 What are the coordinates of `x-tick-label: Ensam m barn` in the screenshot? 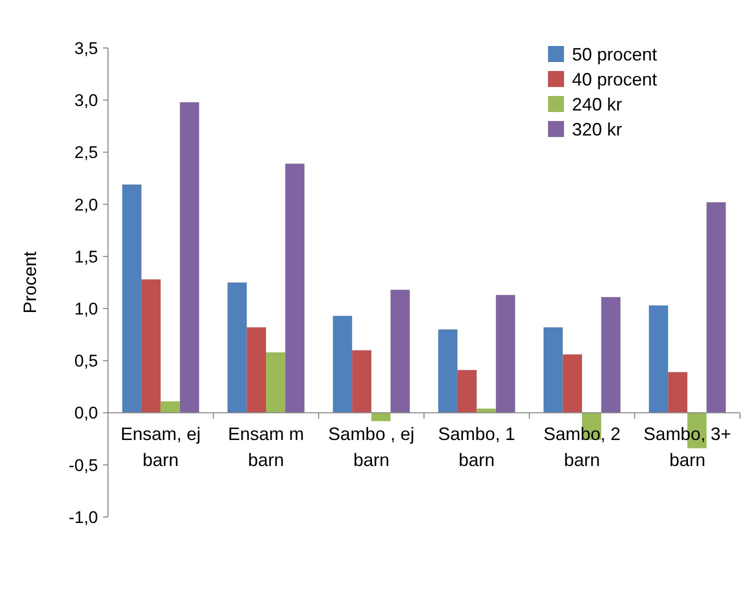 It's located at (266, 447).